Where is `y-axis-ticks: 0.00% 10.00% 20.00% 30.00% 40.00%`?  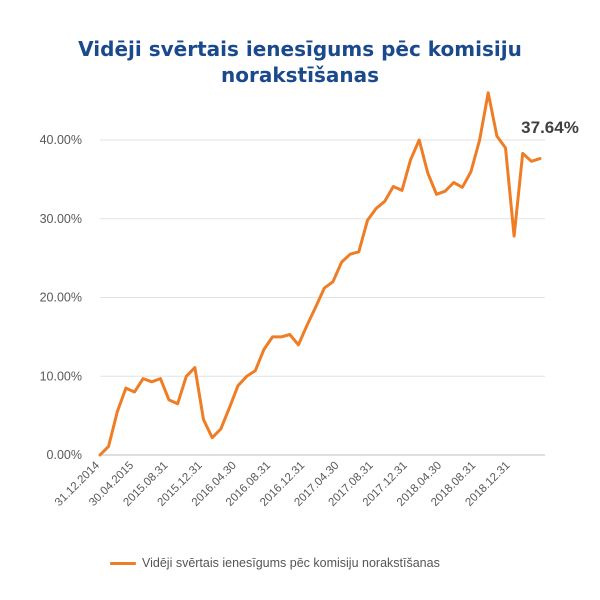
y-axis-ticks: 0.00% 10.00% 20.00% 30.00% 40.00% is located at coordinates (61, 297).